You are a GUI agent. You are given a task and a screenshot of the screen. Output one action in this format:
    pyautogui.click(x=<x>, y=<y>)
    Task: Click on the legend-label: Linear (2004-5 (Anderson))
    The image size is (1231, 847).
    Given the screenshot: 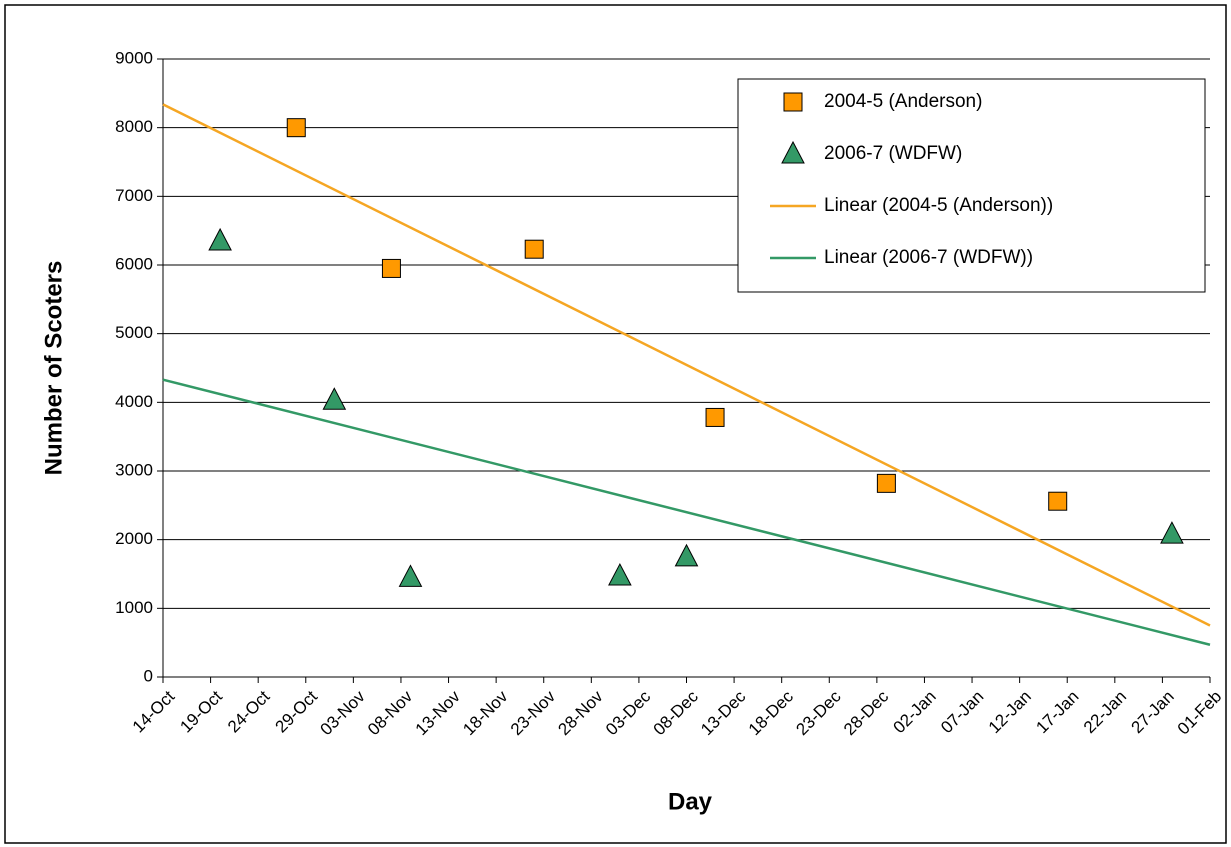 What is the action you would take?
    pyautogui.click(x=938, y=205)
    